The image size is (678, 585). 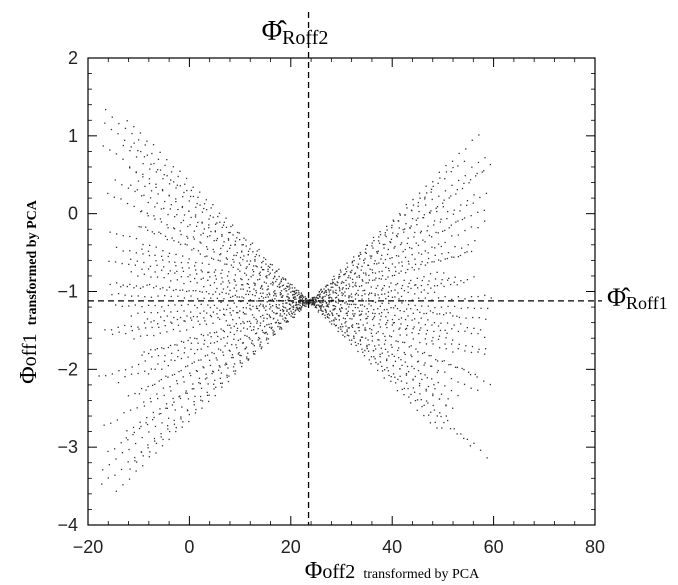 I want to click on y-axis-label-symbol: Φ, so click(x=29, y=375).